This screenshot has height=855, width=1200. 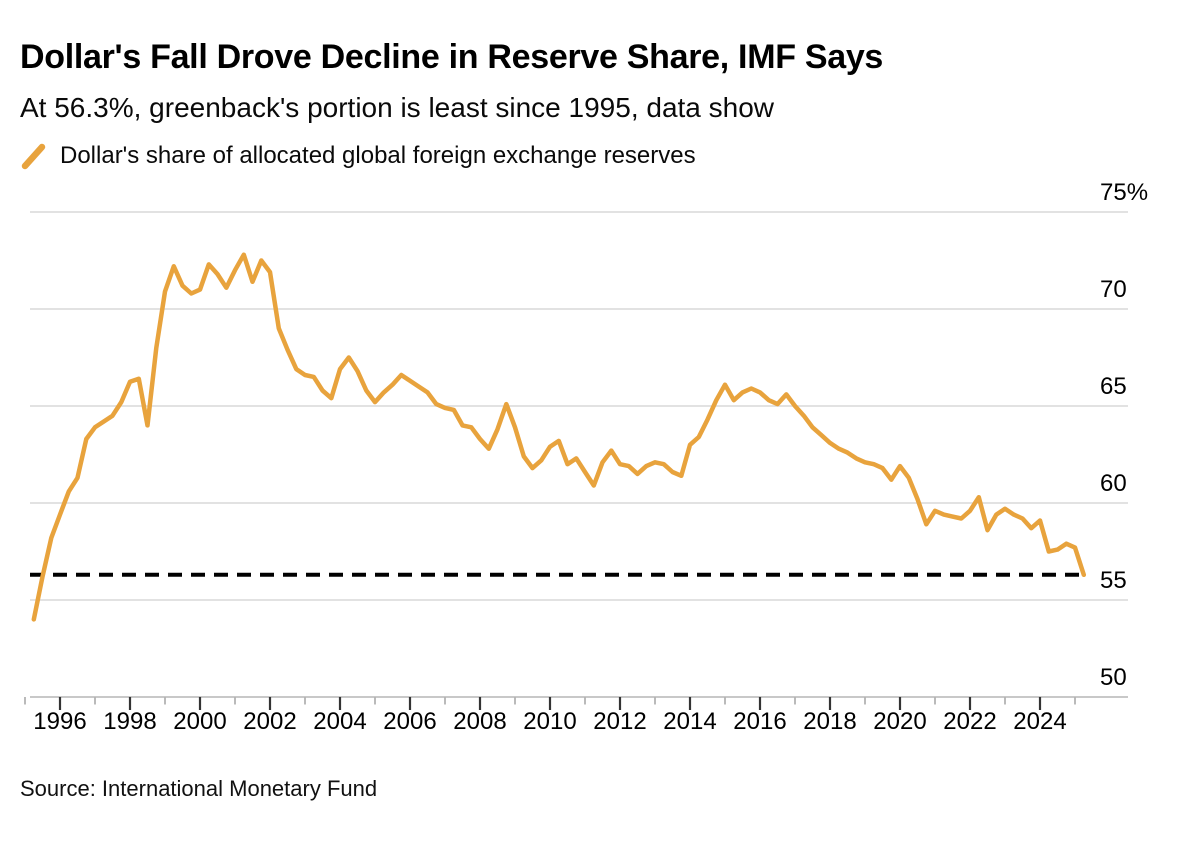 What do you see at coordinates (689, 721) in the screenshot?
I see `x-tick-label-2014: 2014` at bounding box center [689, 721].